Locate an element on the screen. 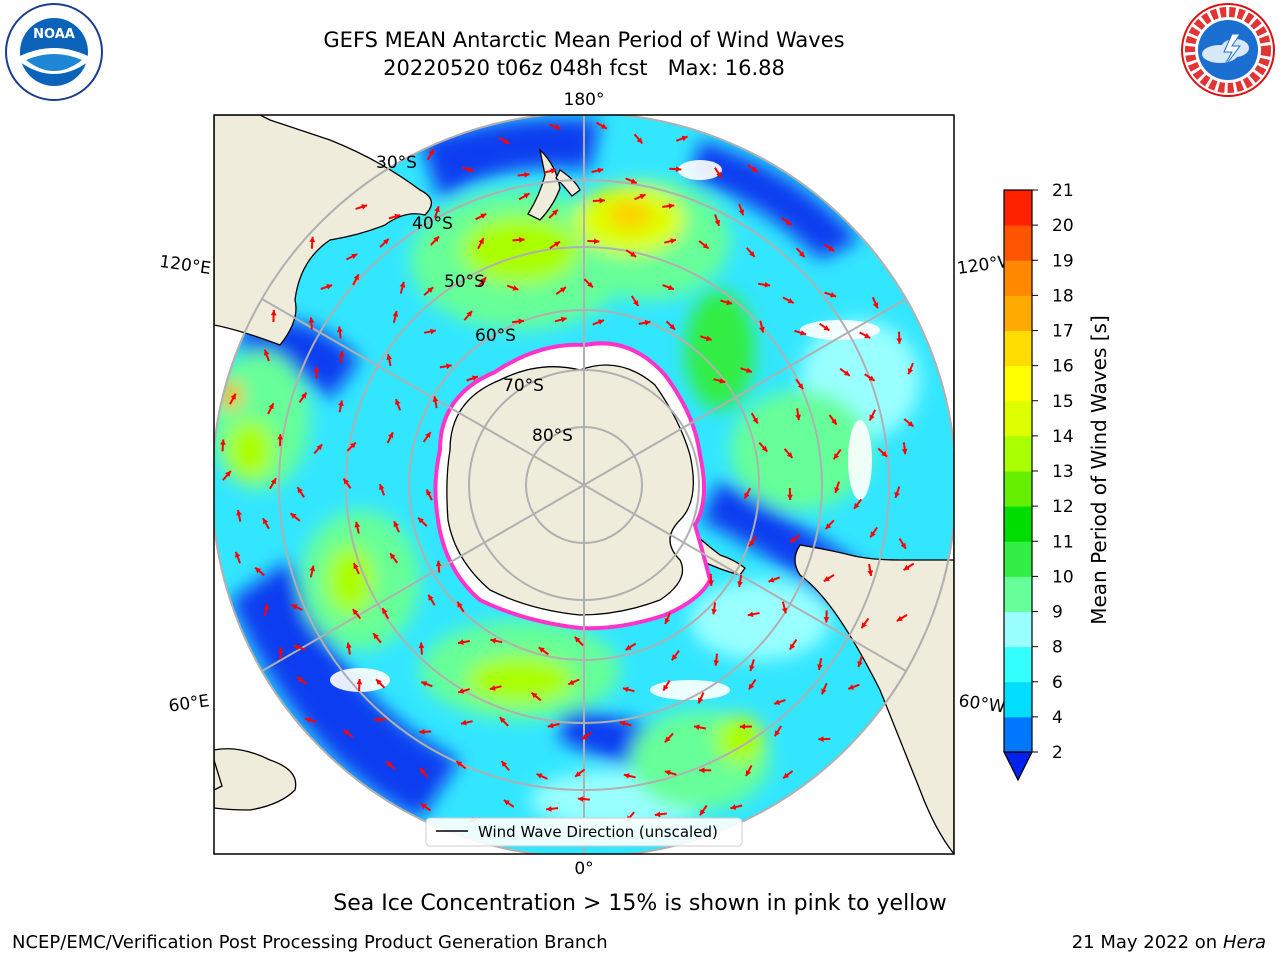  colorbar-label: Mean Period of Wind Waves [s] is located at coordinates (1099, 470).